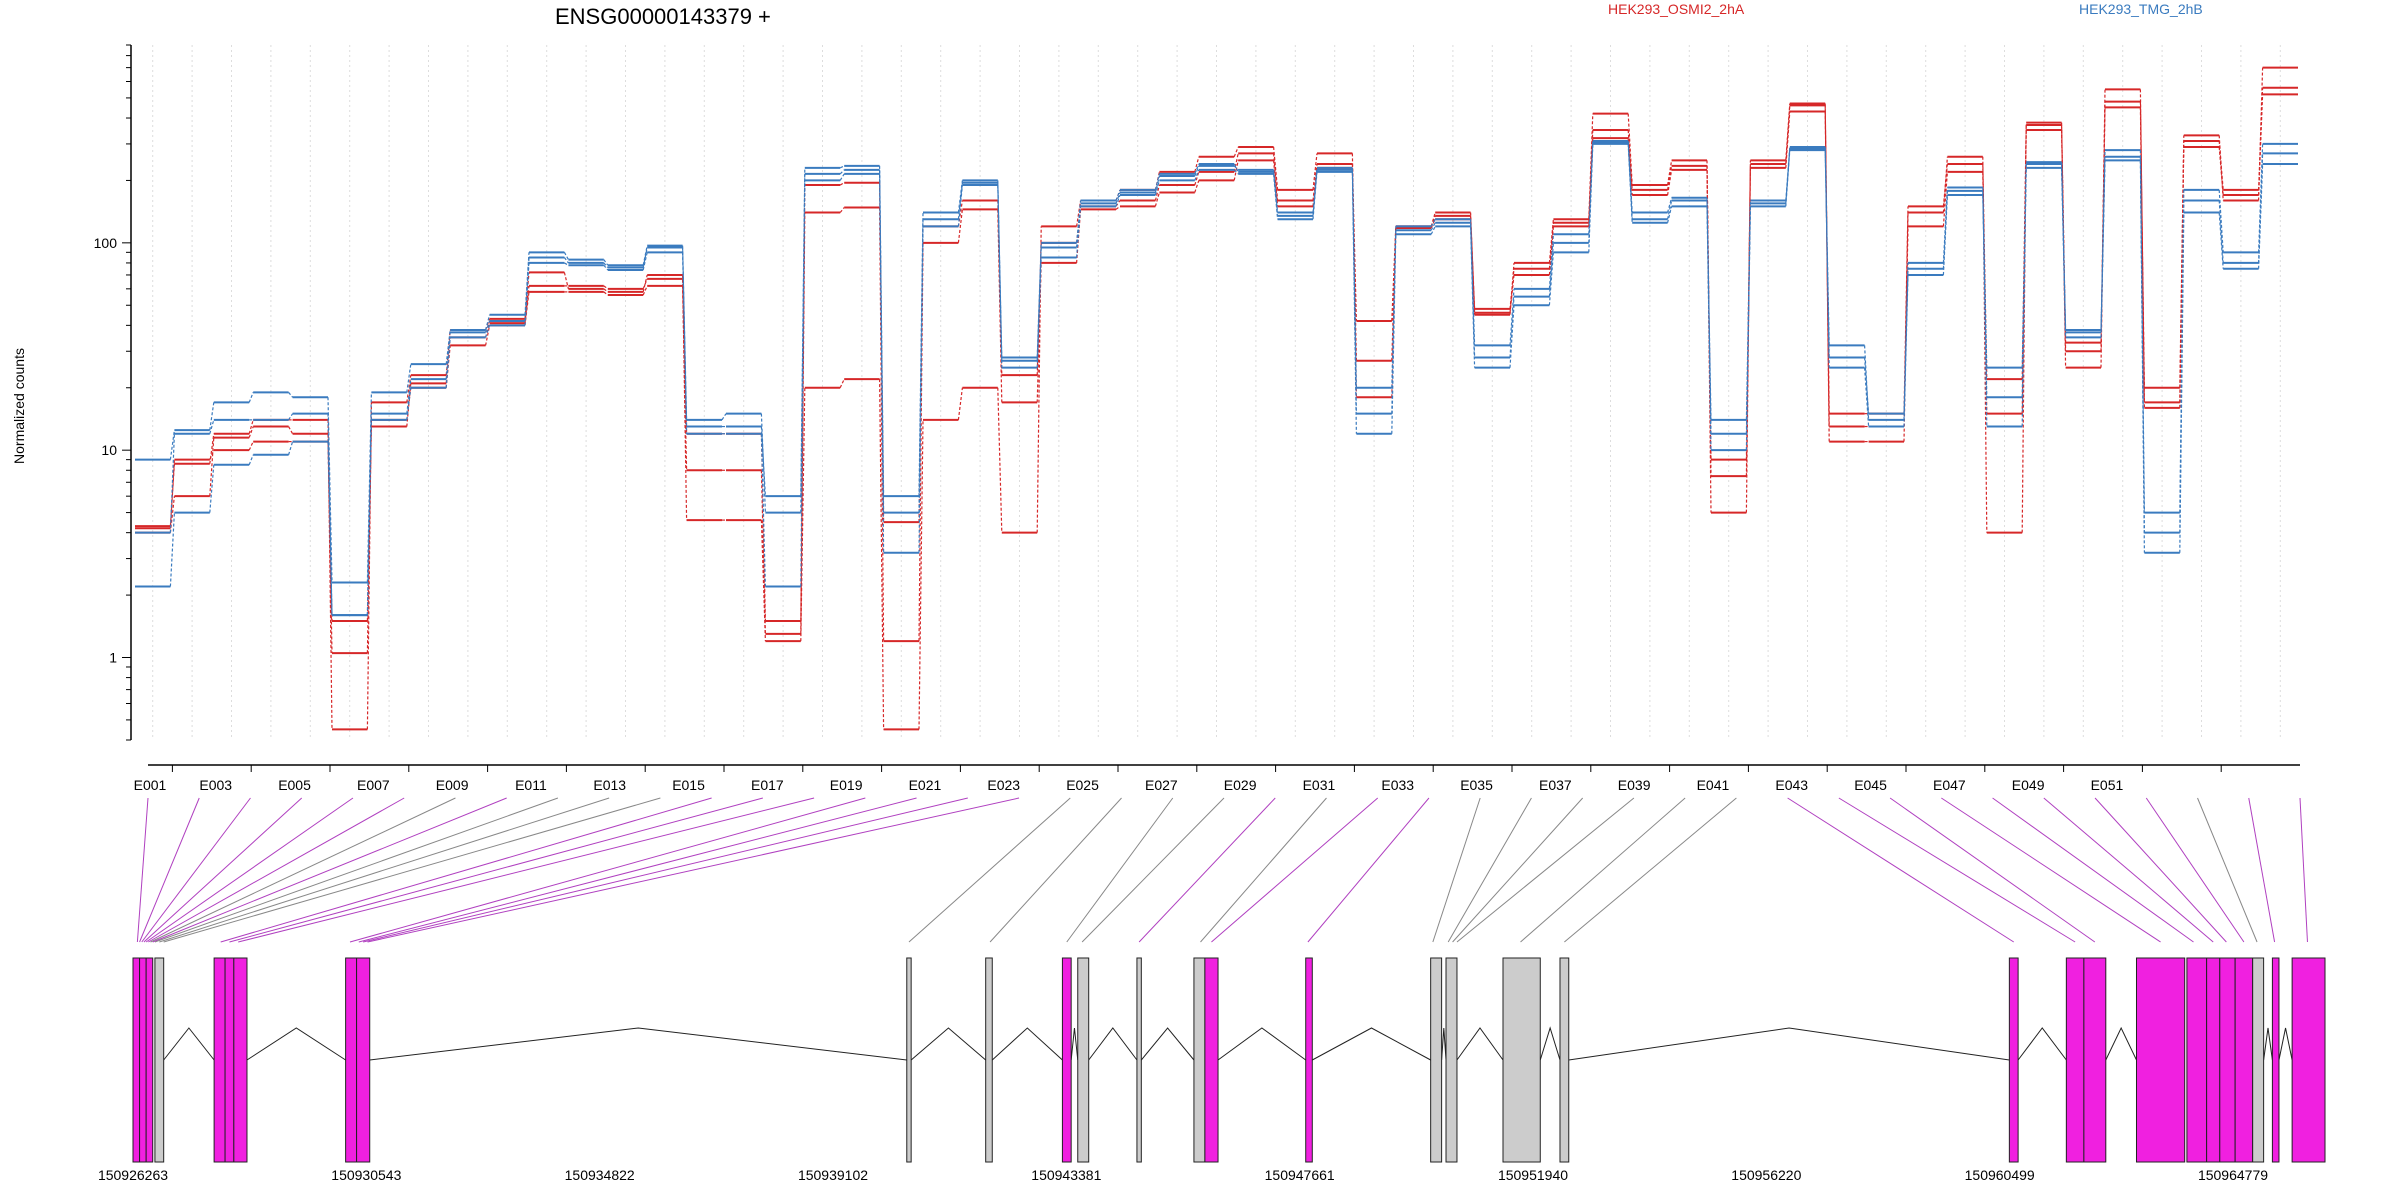 This screenshot has width=2400, height=1200. Describe the element at coordinates (19, 406) in the screenshot. I see `y-axis-label: Normalized counts` at that location.